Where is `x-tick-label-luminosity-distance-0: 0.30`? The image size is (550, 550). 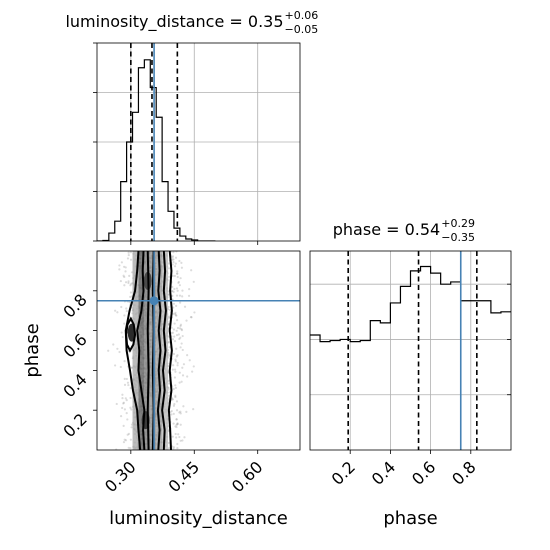 x-tick-label-luminosity-distance-0: 0.30 is located at coordinates (120, 476).